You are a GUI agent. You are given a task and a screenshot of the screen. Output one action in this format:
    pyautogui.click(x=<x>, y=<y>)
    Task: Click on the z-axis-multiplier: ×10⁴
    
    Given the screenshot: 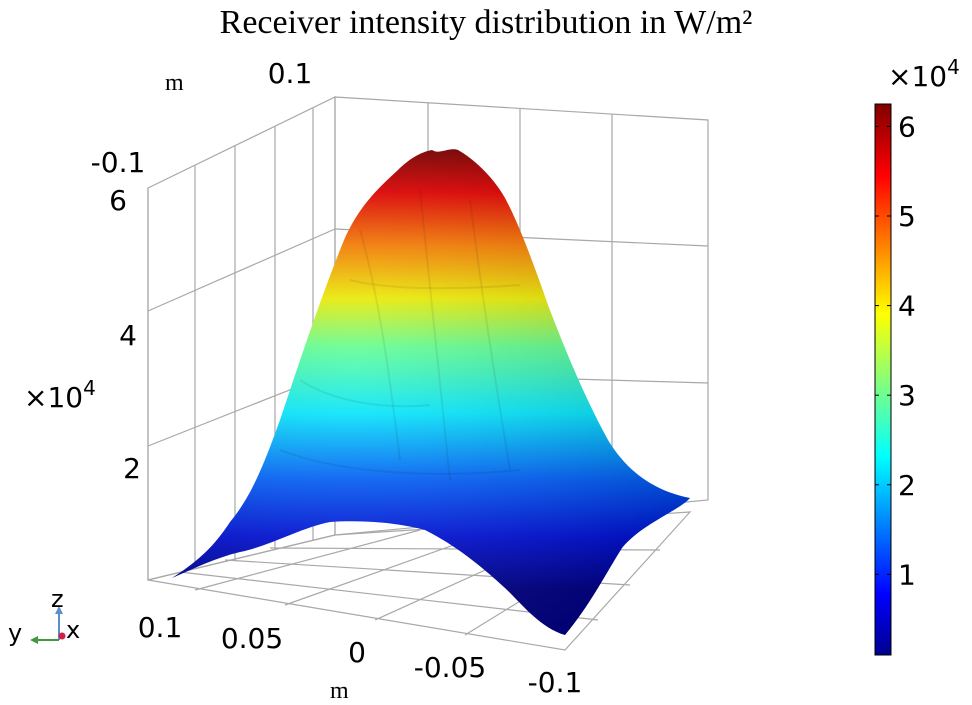 What is the action you would take?
    pyautogui.click(x=60, y=395)
    